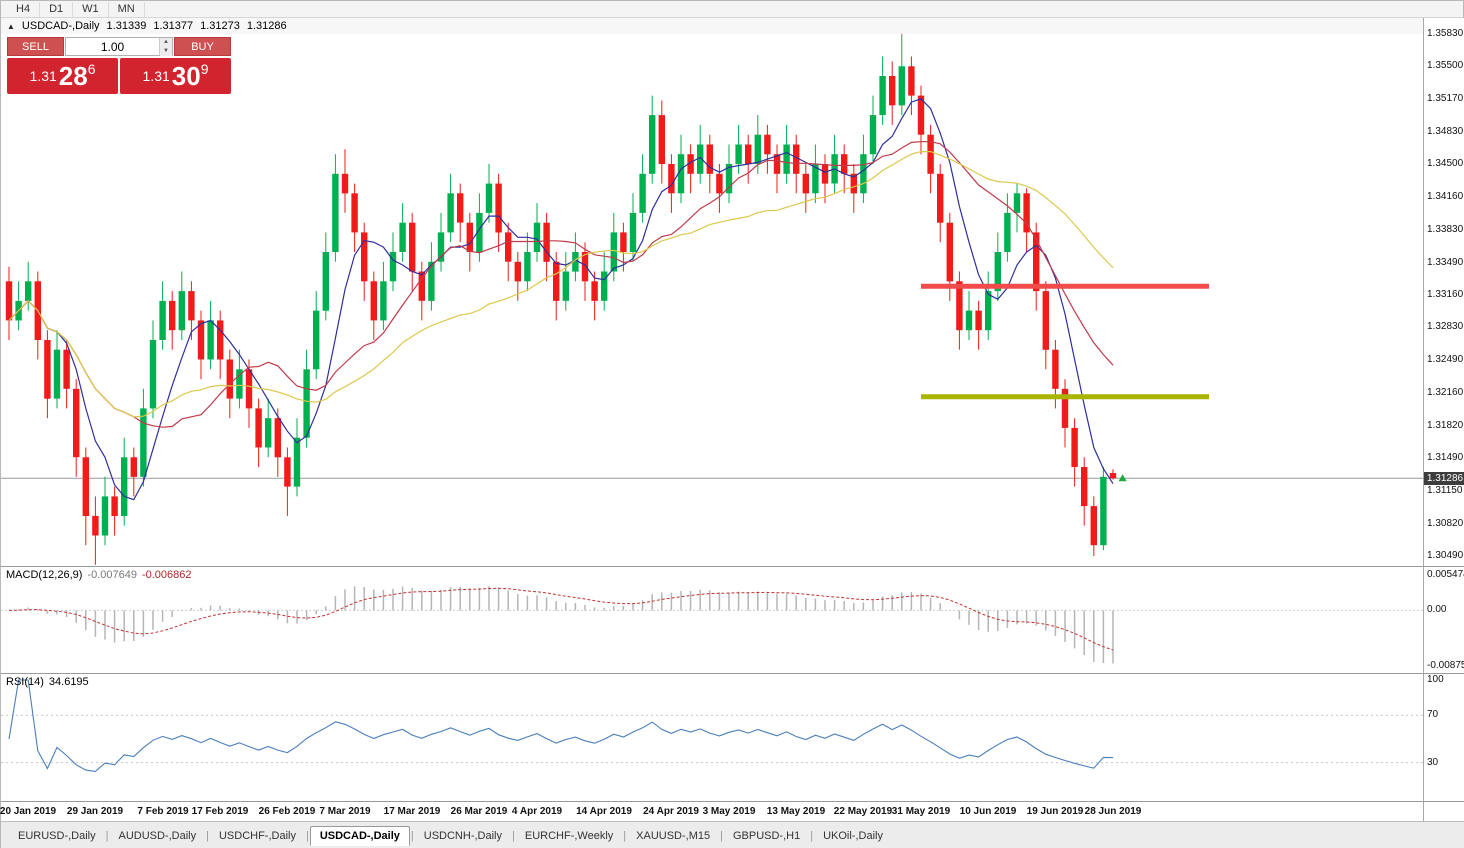  I want to click on date-axis-label: 17 Mar 2019, so click(412, 811).